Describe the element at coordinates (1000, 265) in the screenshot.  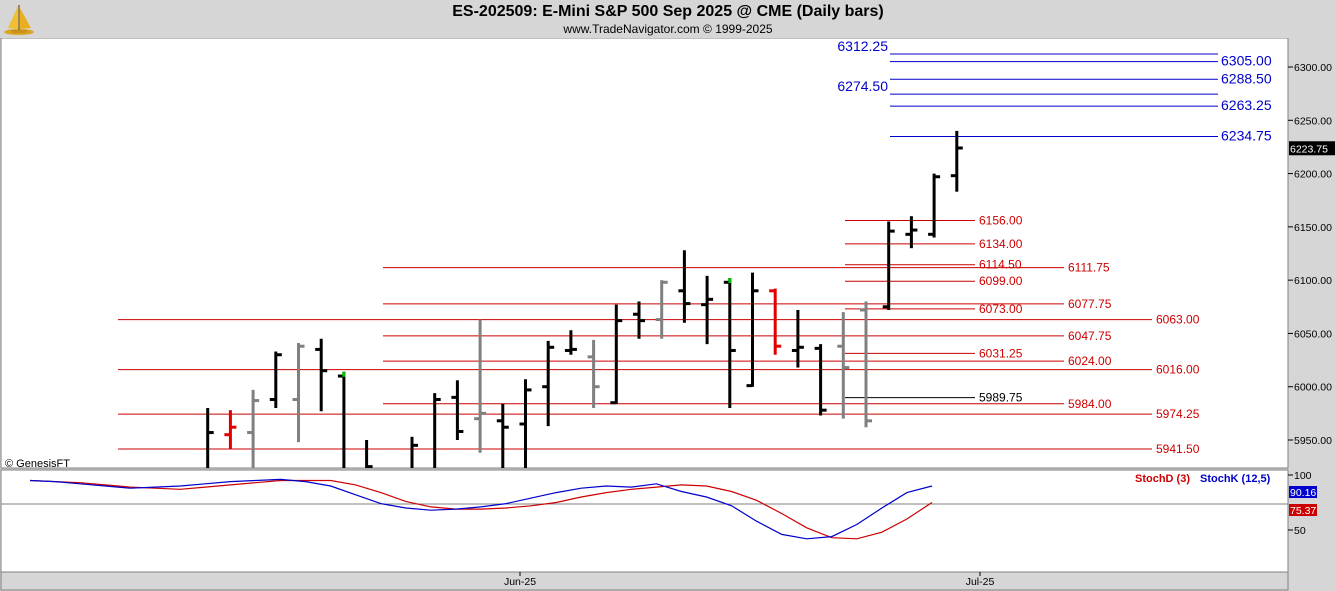
I see `level-label: 6114.50` at that location.